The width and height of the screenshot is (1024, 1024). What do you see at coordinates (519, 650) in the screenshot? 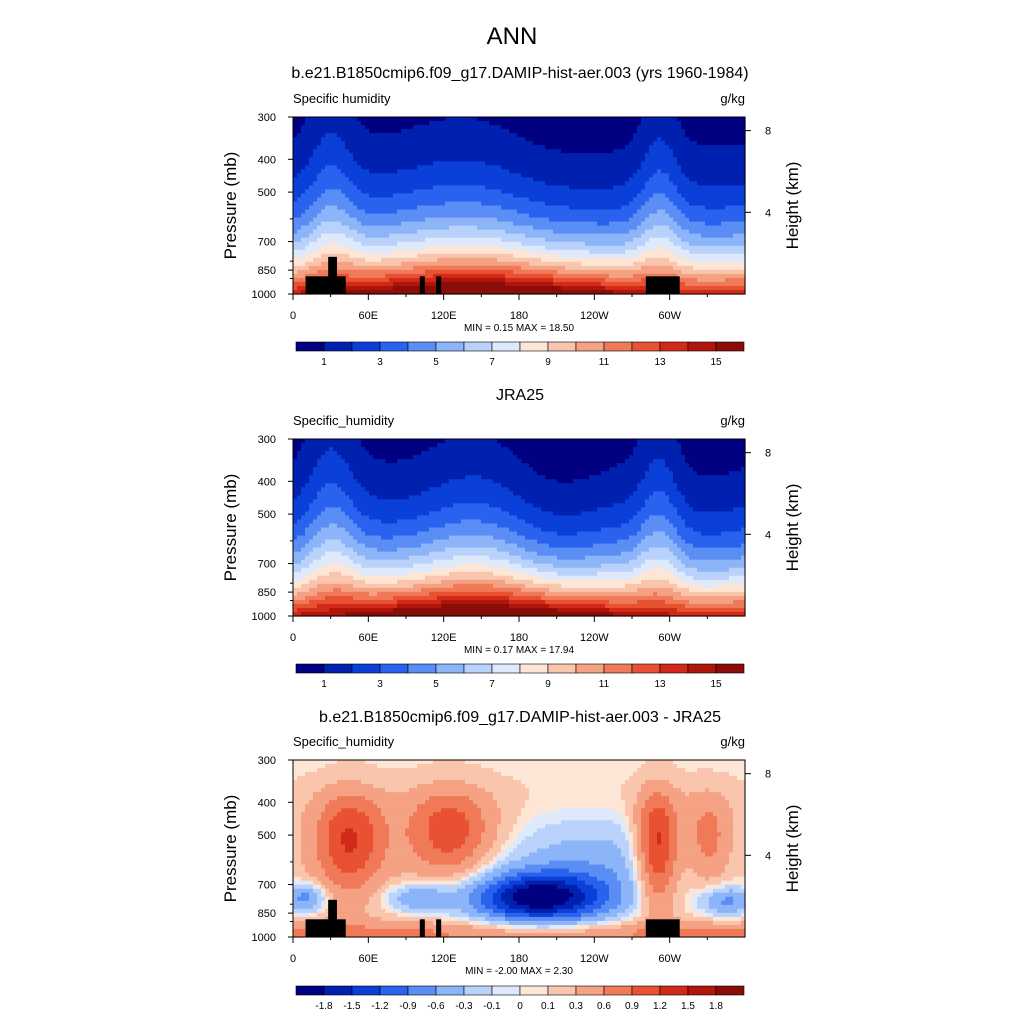
I see `stats-label: MIN = 0.17 MAX = 17.94` at bounding box center [519, 650].